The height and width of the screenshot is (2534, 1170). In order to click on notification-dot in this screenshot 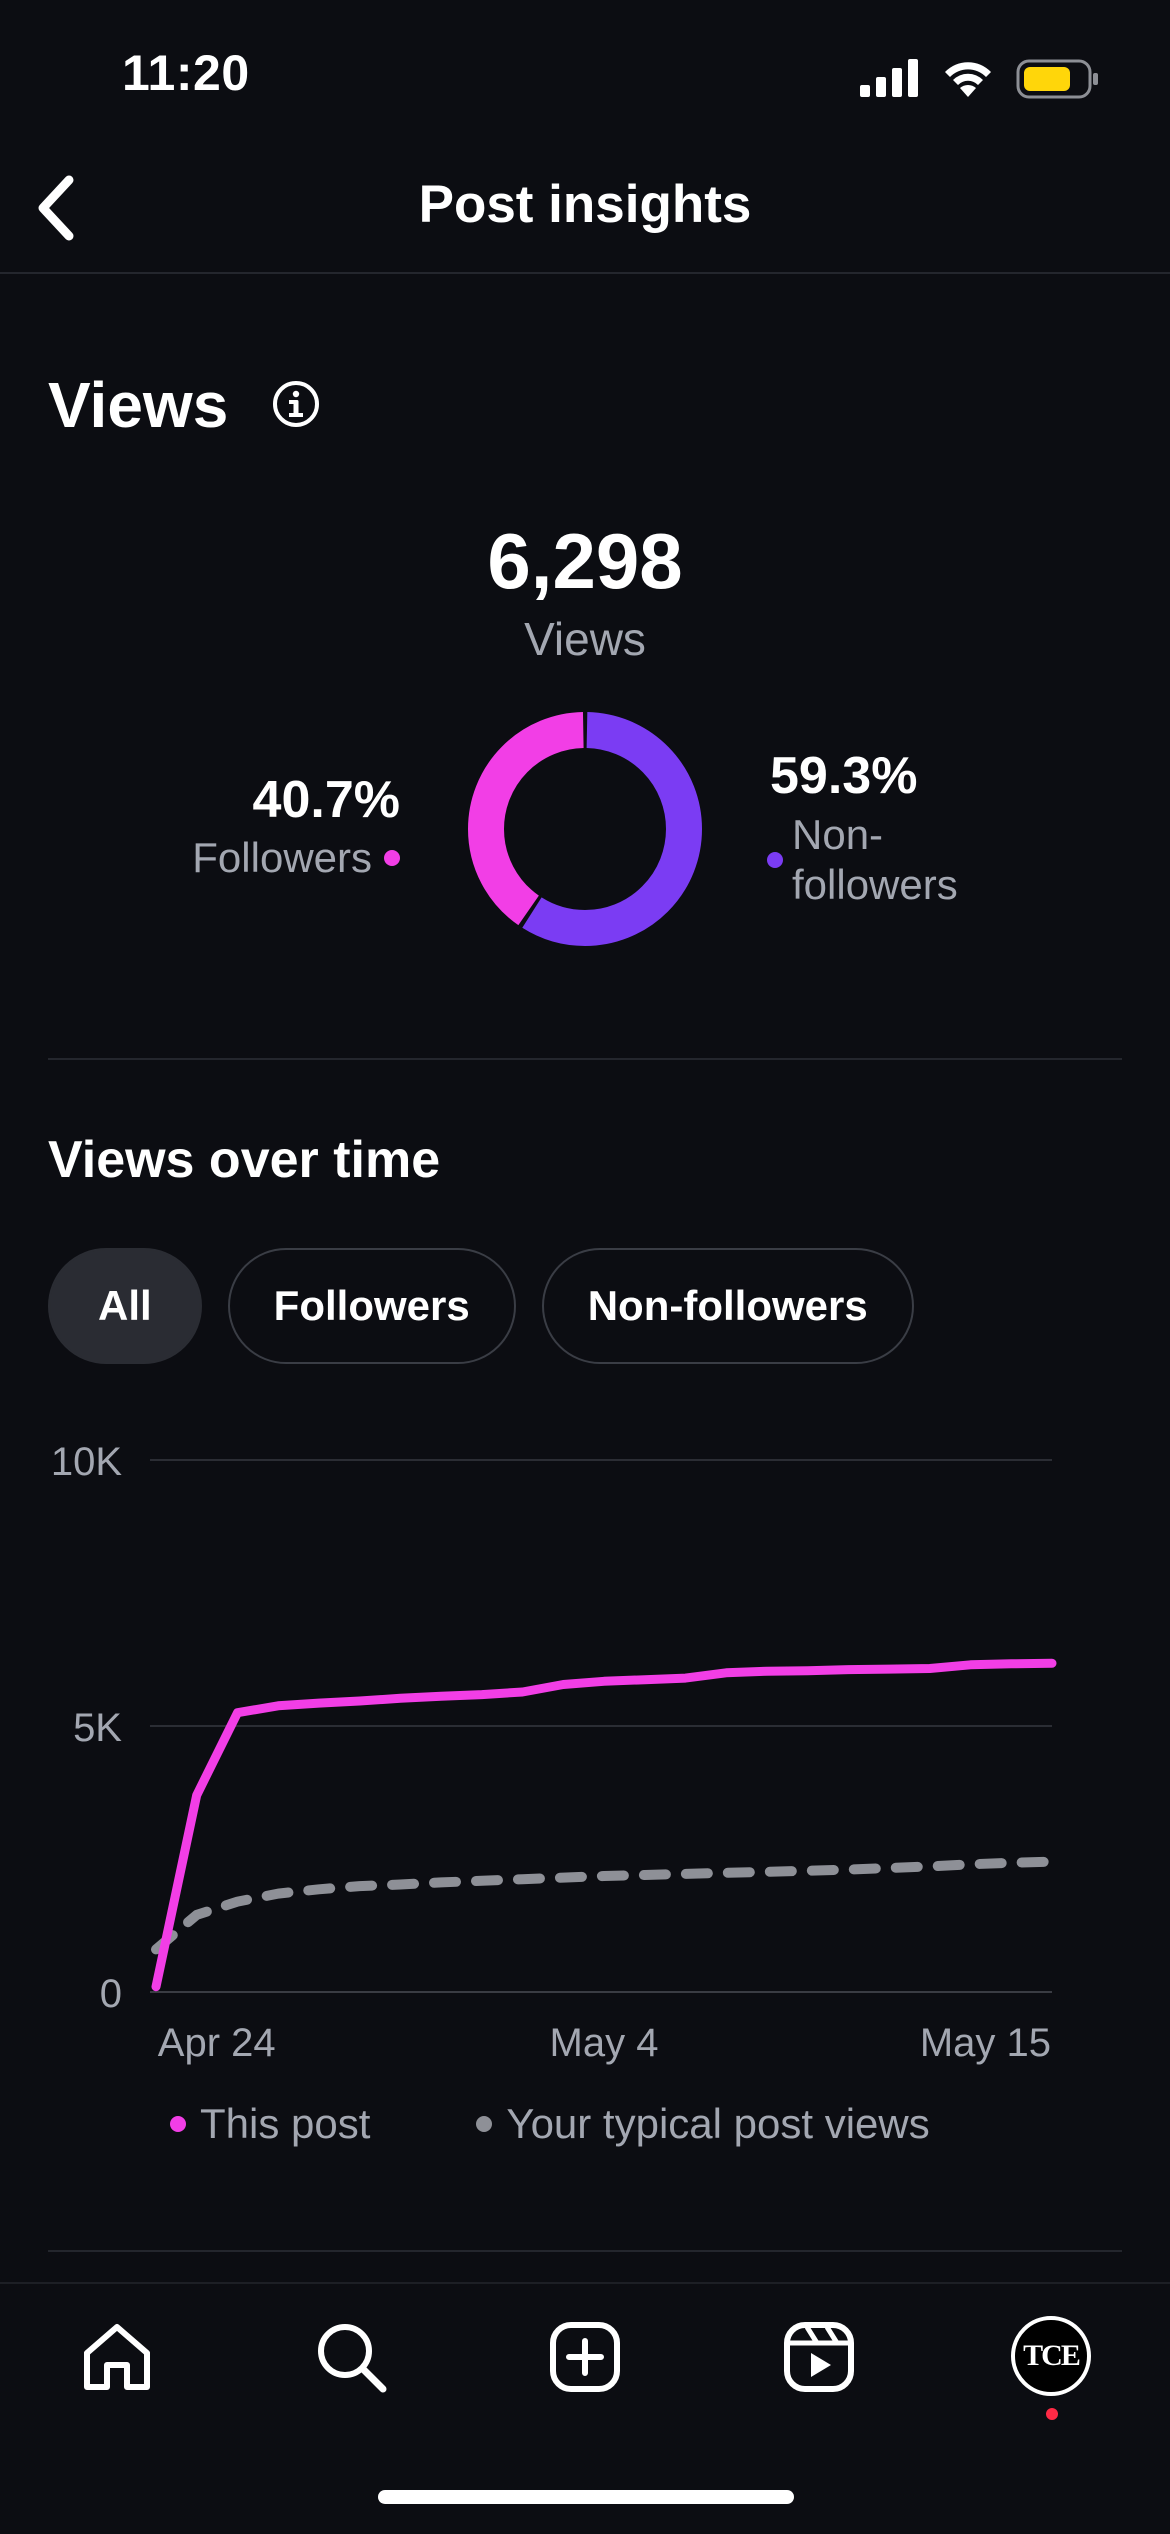, I will do `click(1052, 2414)`.